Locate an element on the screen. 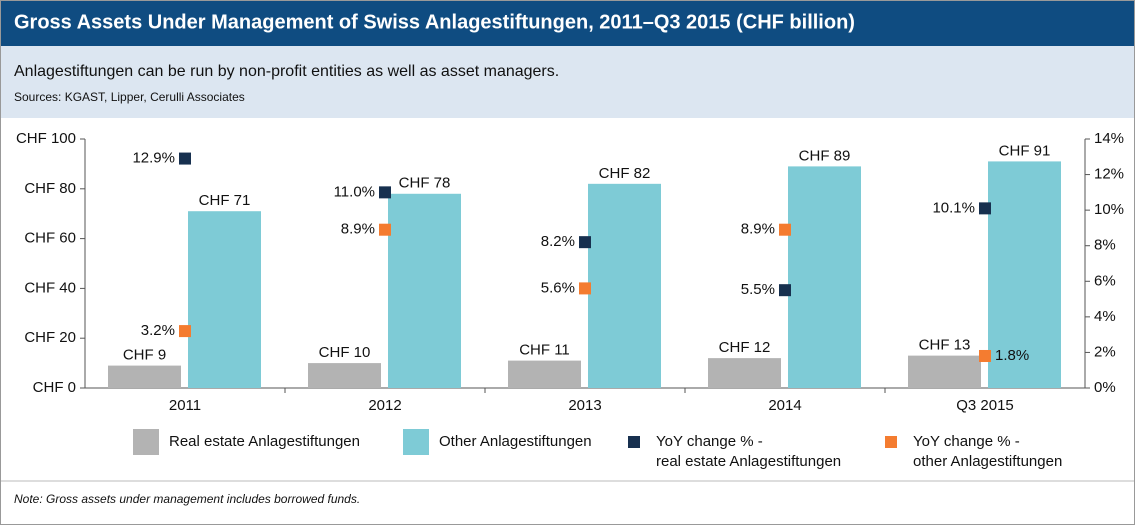 This screenshot has height=525, width=1135. y-tick-label: CHF 60 is located at coordinates (50, 238).